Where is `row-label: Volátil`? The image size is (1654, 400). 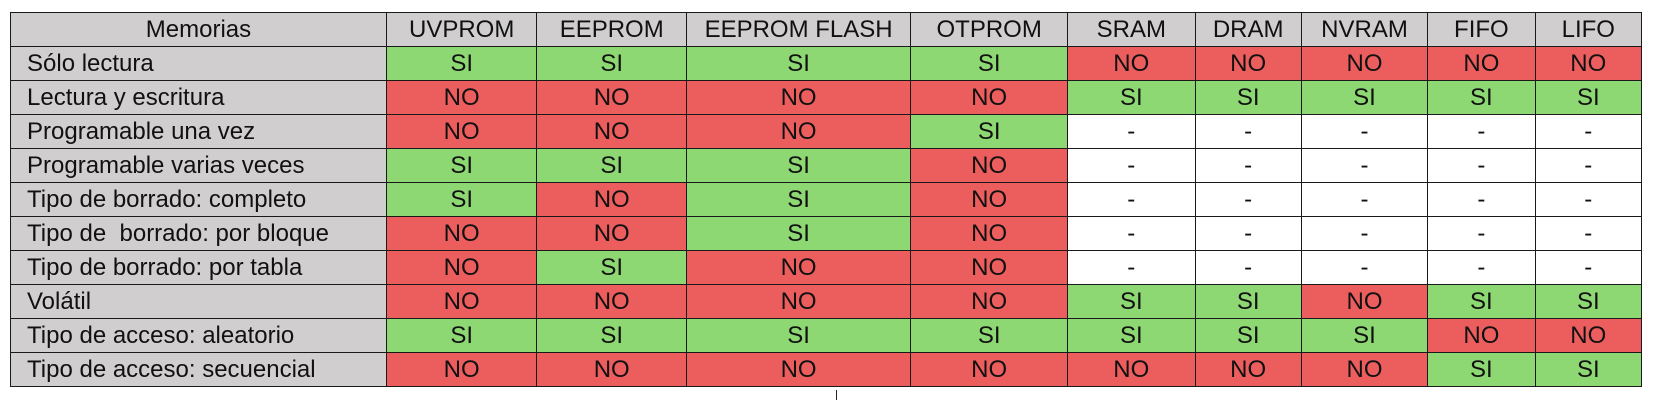 row-label: Volátil is located at coordinates (198, 301).